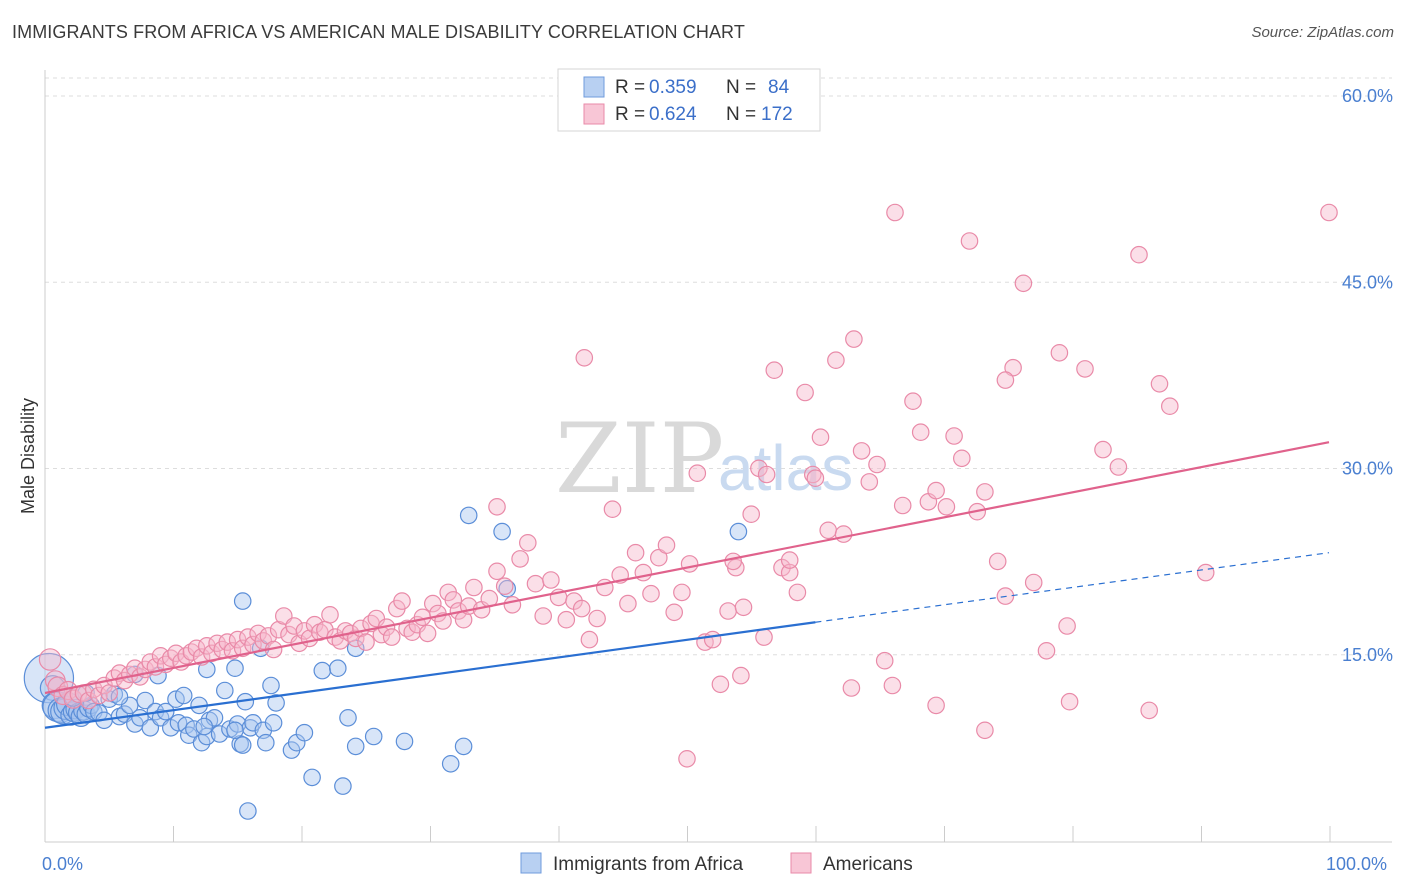  Describe the element at coordinates (430, 675) in the screenshot. I see `trend-line-immigrants` at that location.